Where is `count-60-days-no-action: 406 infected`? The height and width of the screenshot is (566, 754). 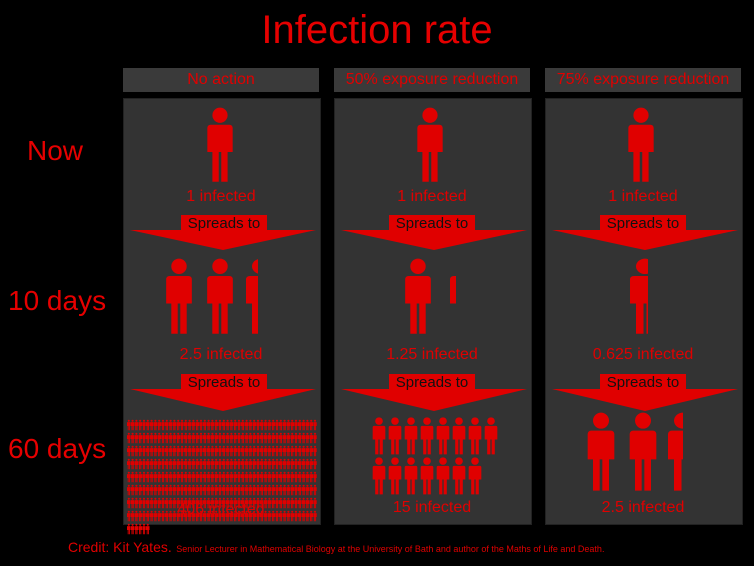 count-60-days-no-action: 406 infected is located at coordinates (221, 509).